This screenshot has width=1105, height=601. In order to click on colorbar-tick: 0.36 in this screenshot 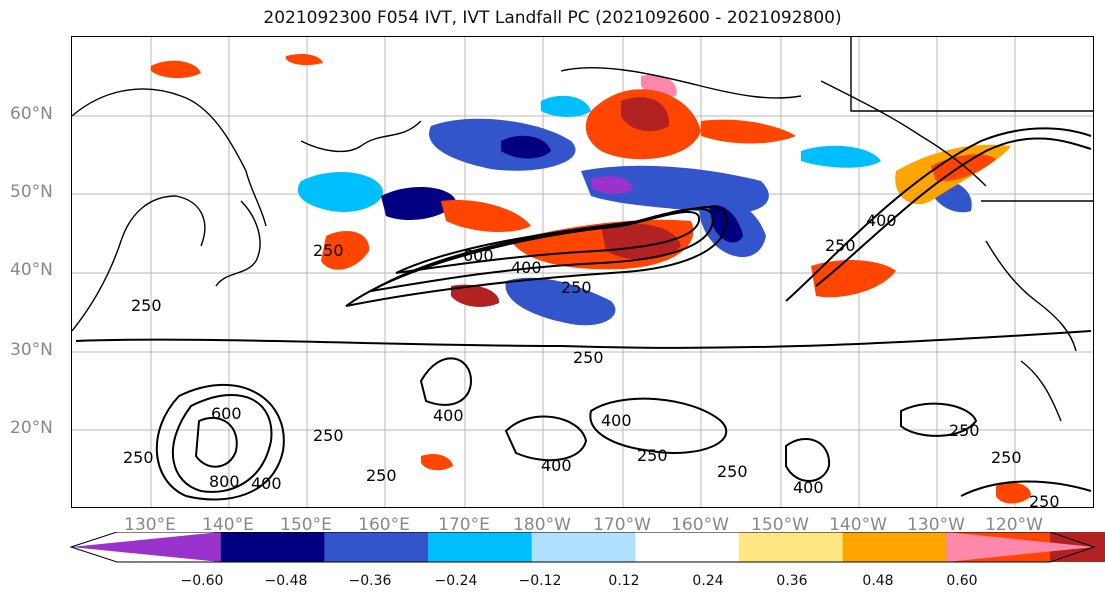, I will do `click(792, 581)`.